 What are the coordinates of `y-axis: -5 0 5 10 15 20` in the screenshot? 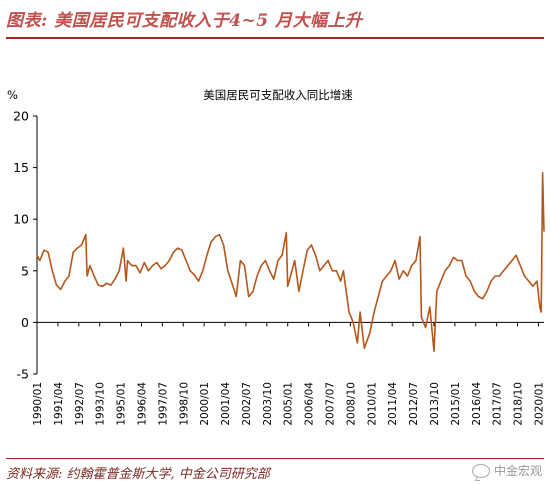 It's located at (25, 245).